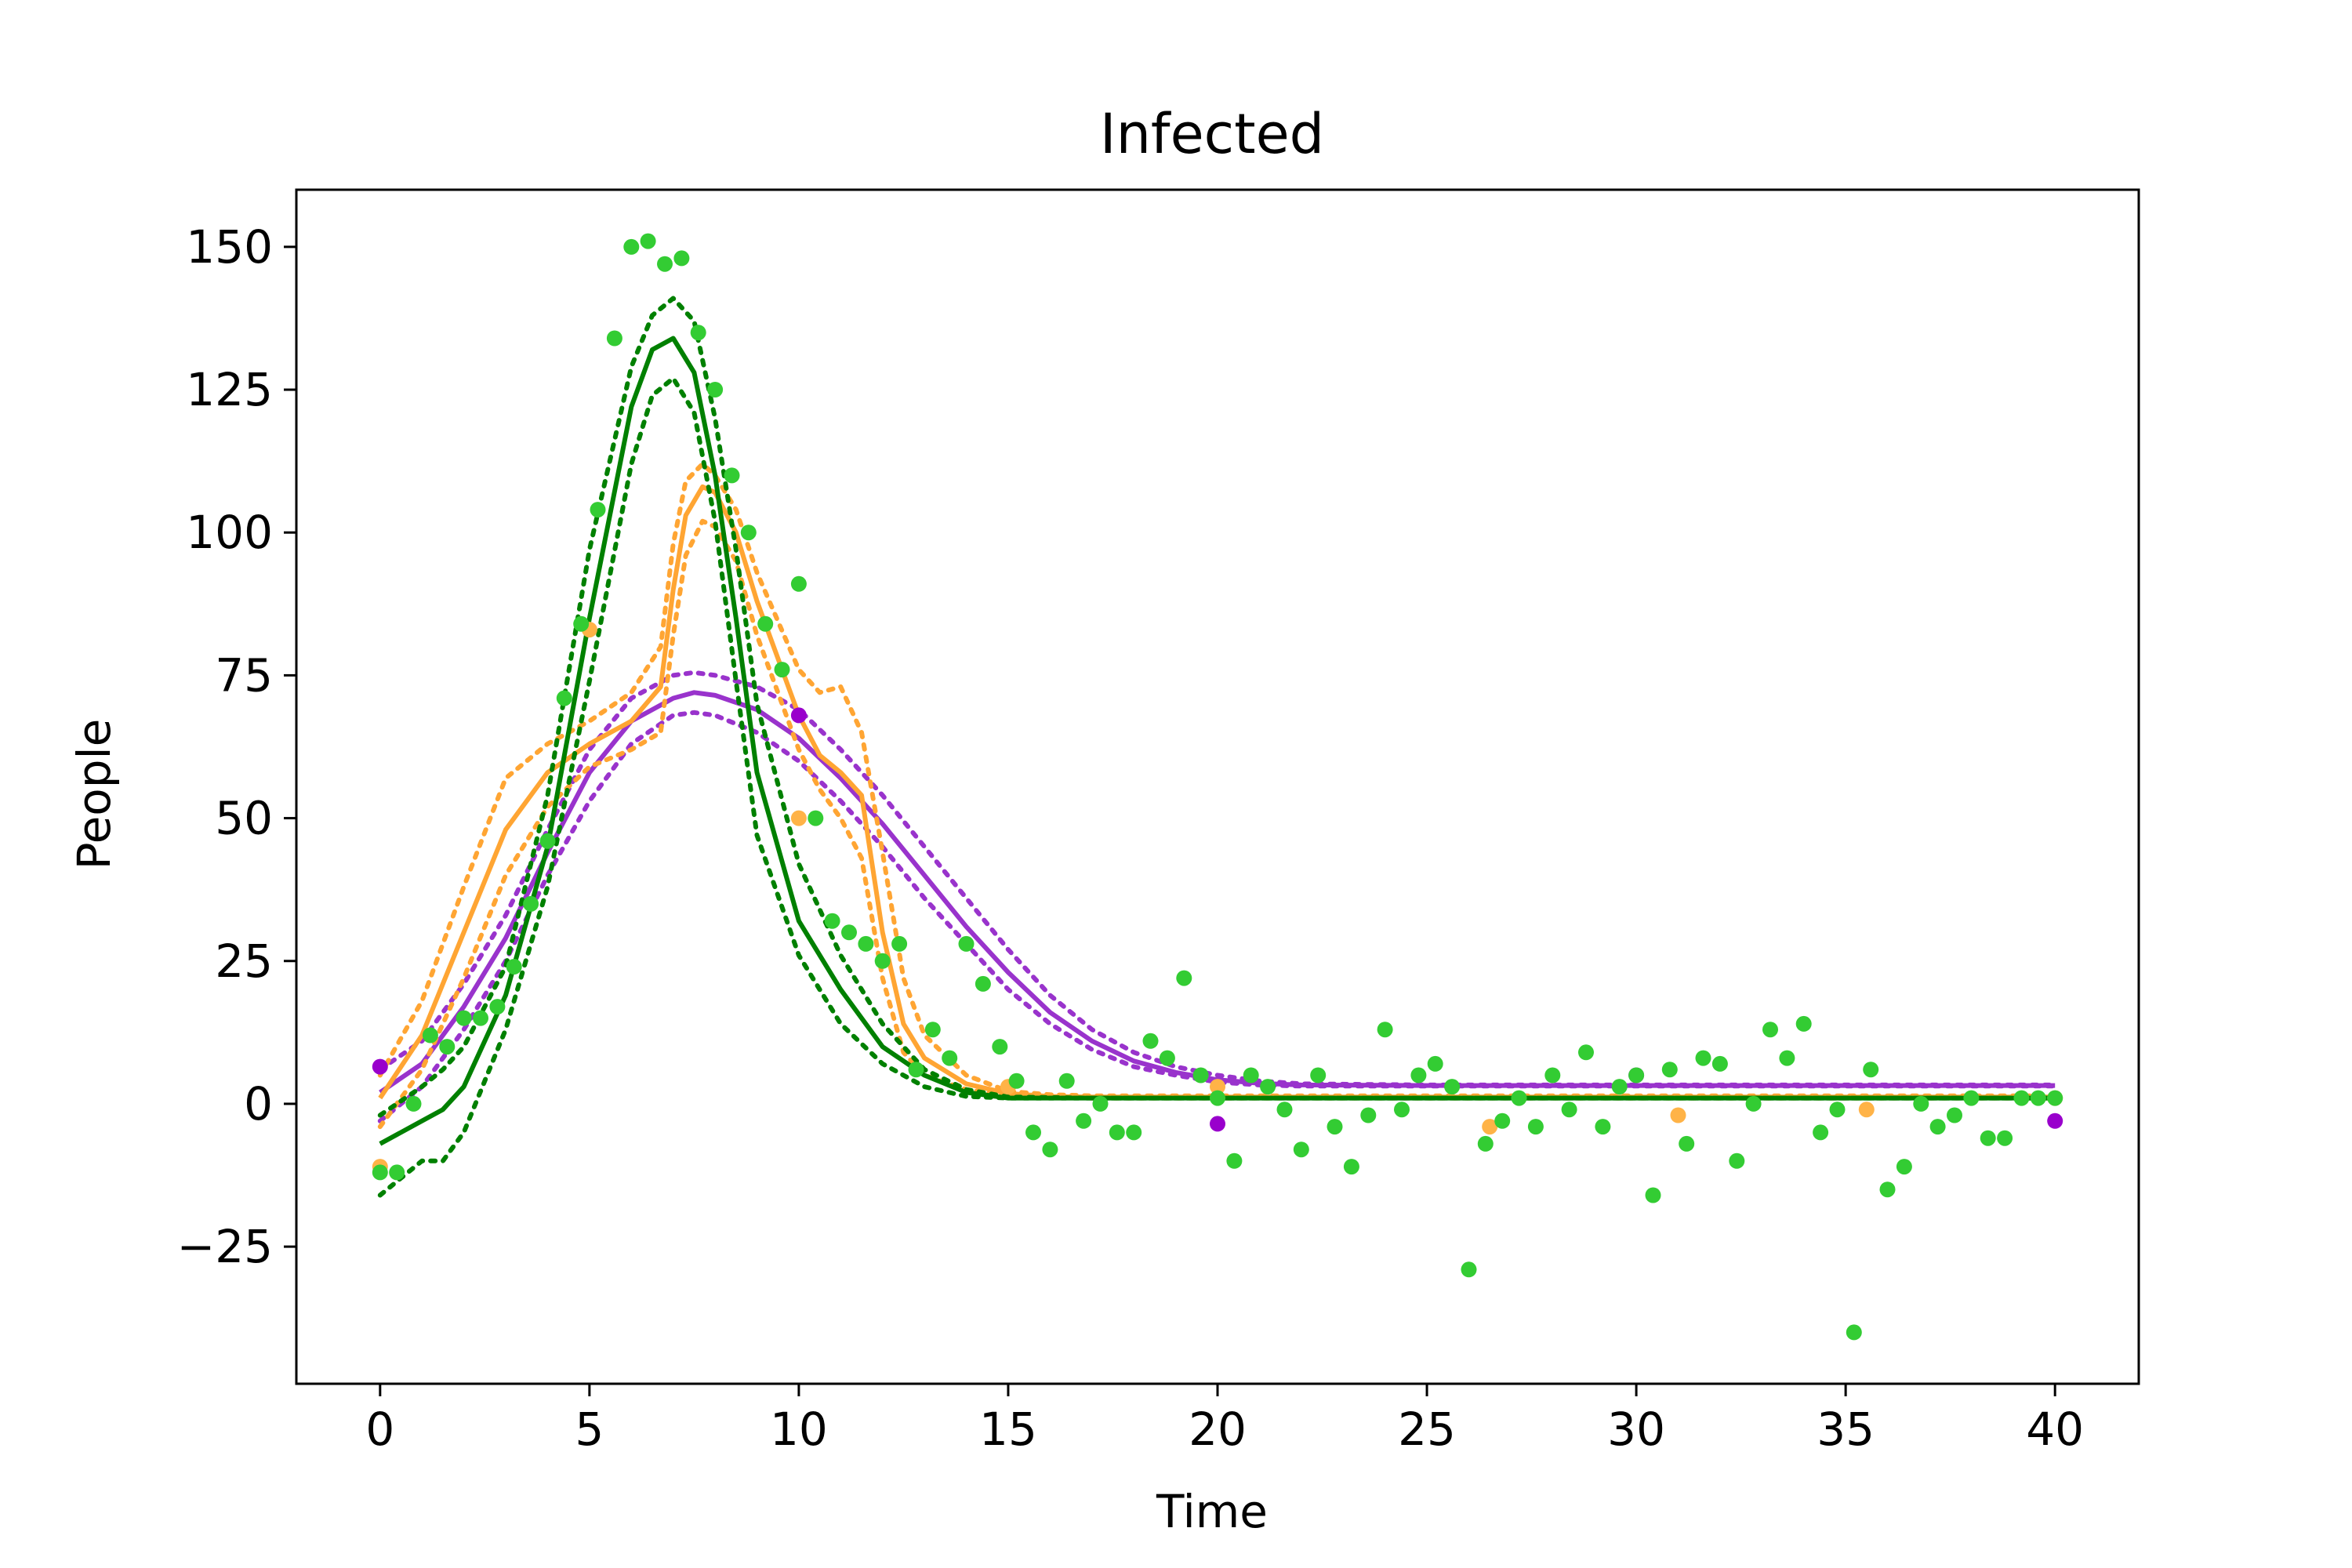  Describe the element at coordinates (1636, 1429) in the screenshot. I see `x-tick-label: 30` at that location.